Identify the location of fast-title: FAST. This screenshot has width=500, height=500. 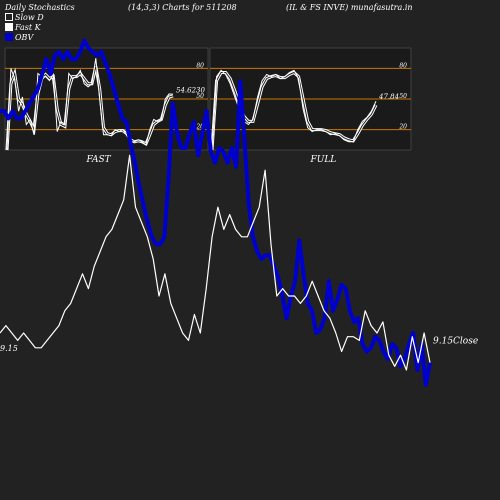
(99, 160).